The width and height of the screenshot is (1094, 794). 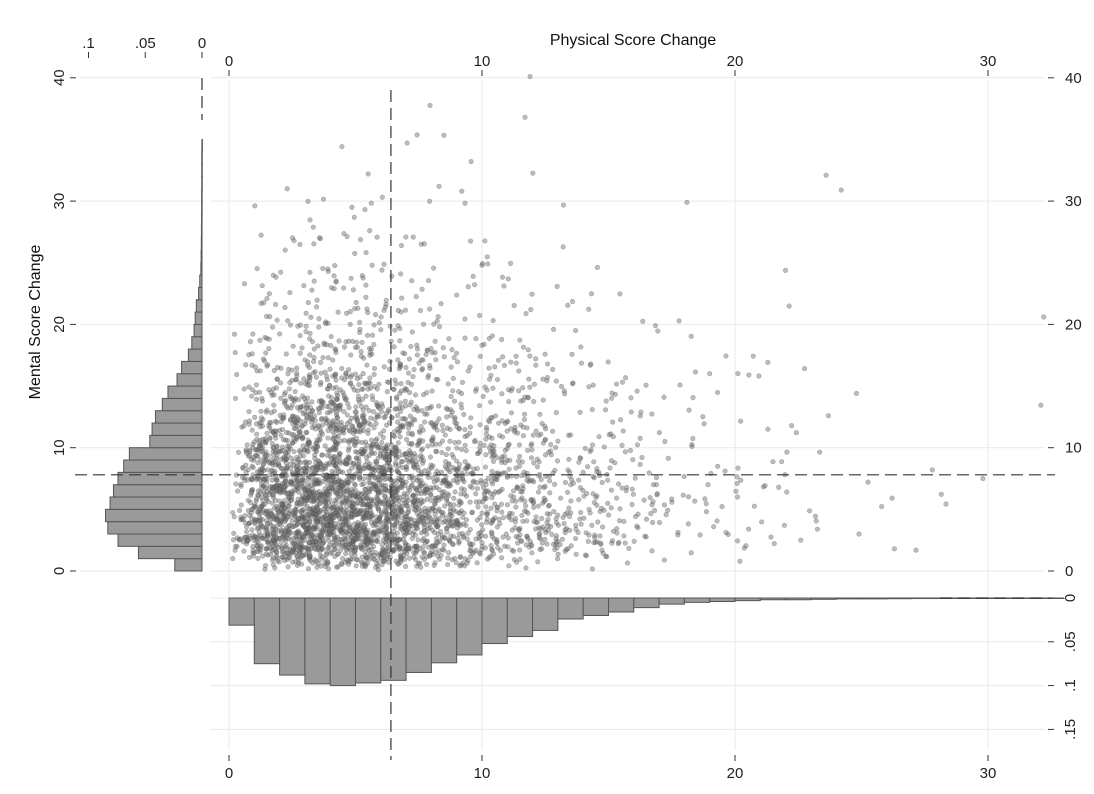 I want to click on y-hist-bar, so click(x=157, y=491).